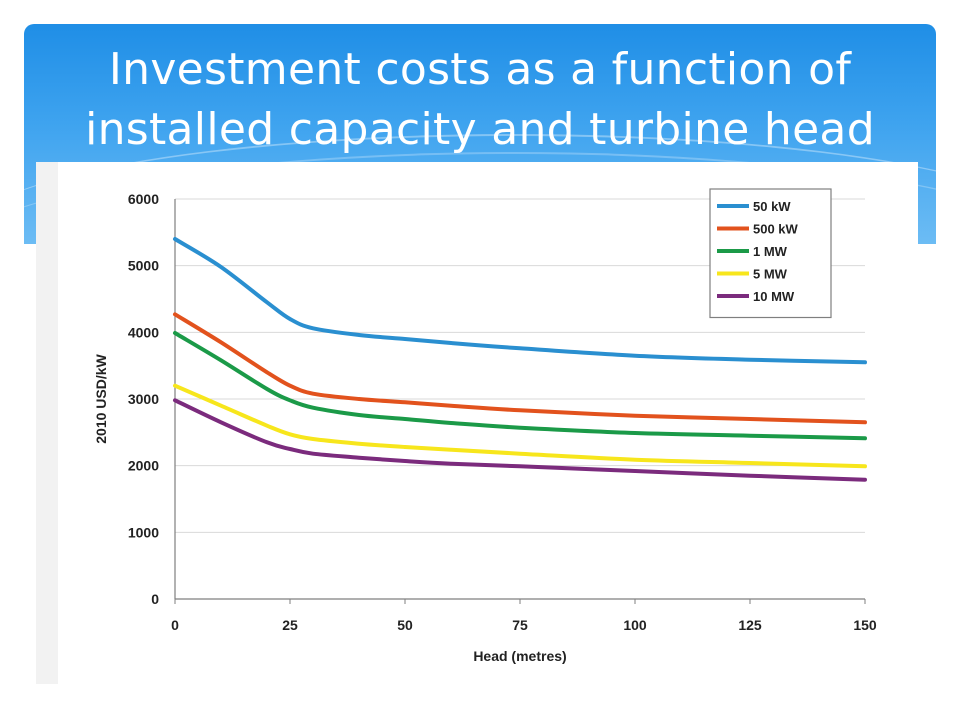  Describe the element at coordinates (480, 129) in the screenshot. I see `slide-title-line-2: installed capacity and turbine head` at that location.